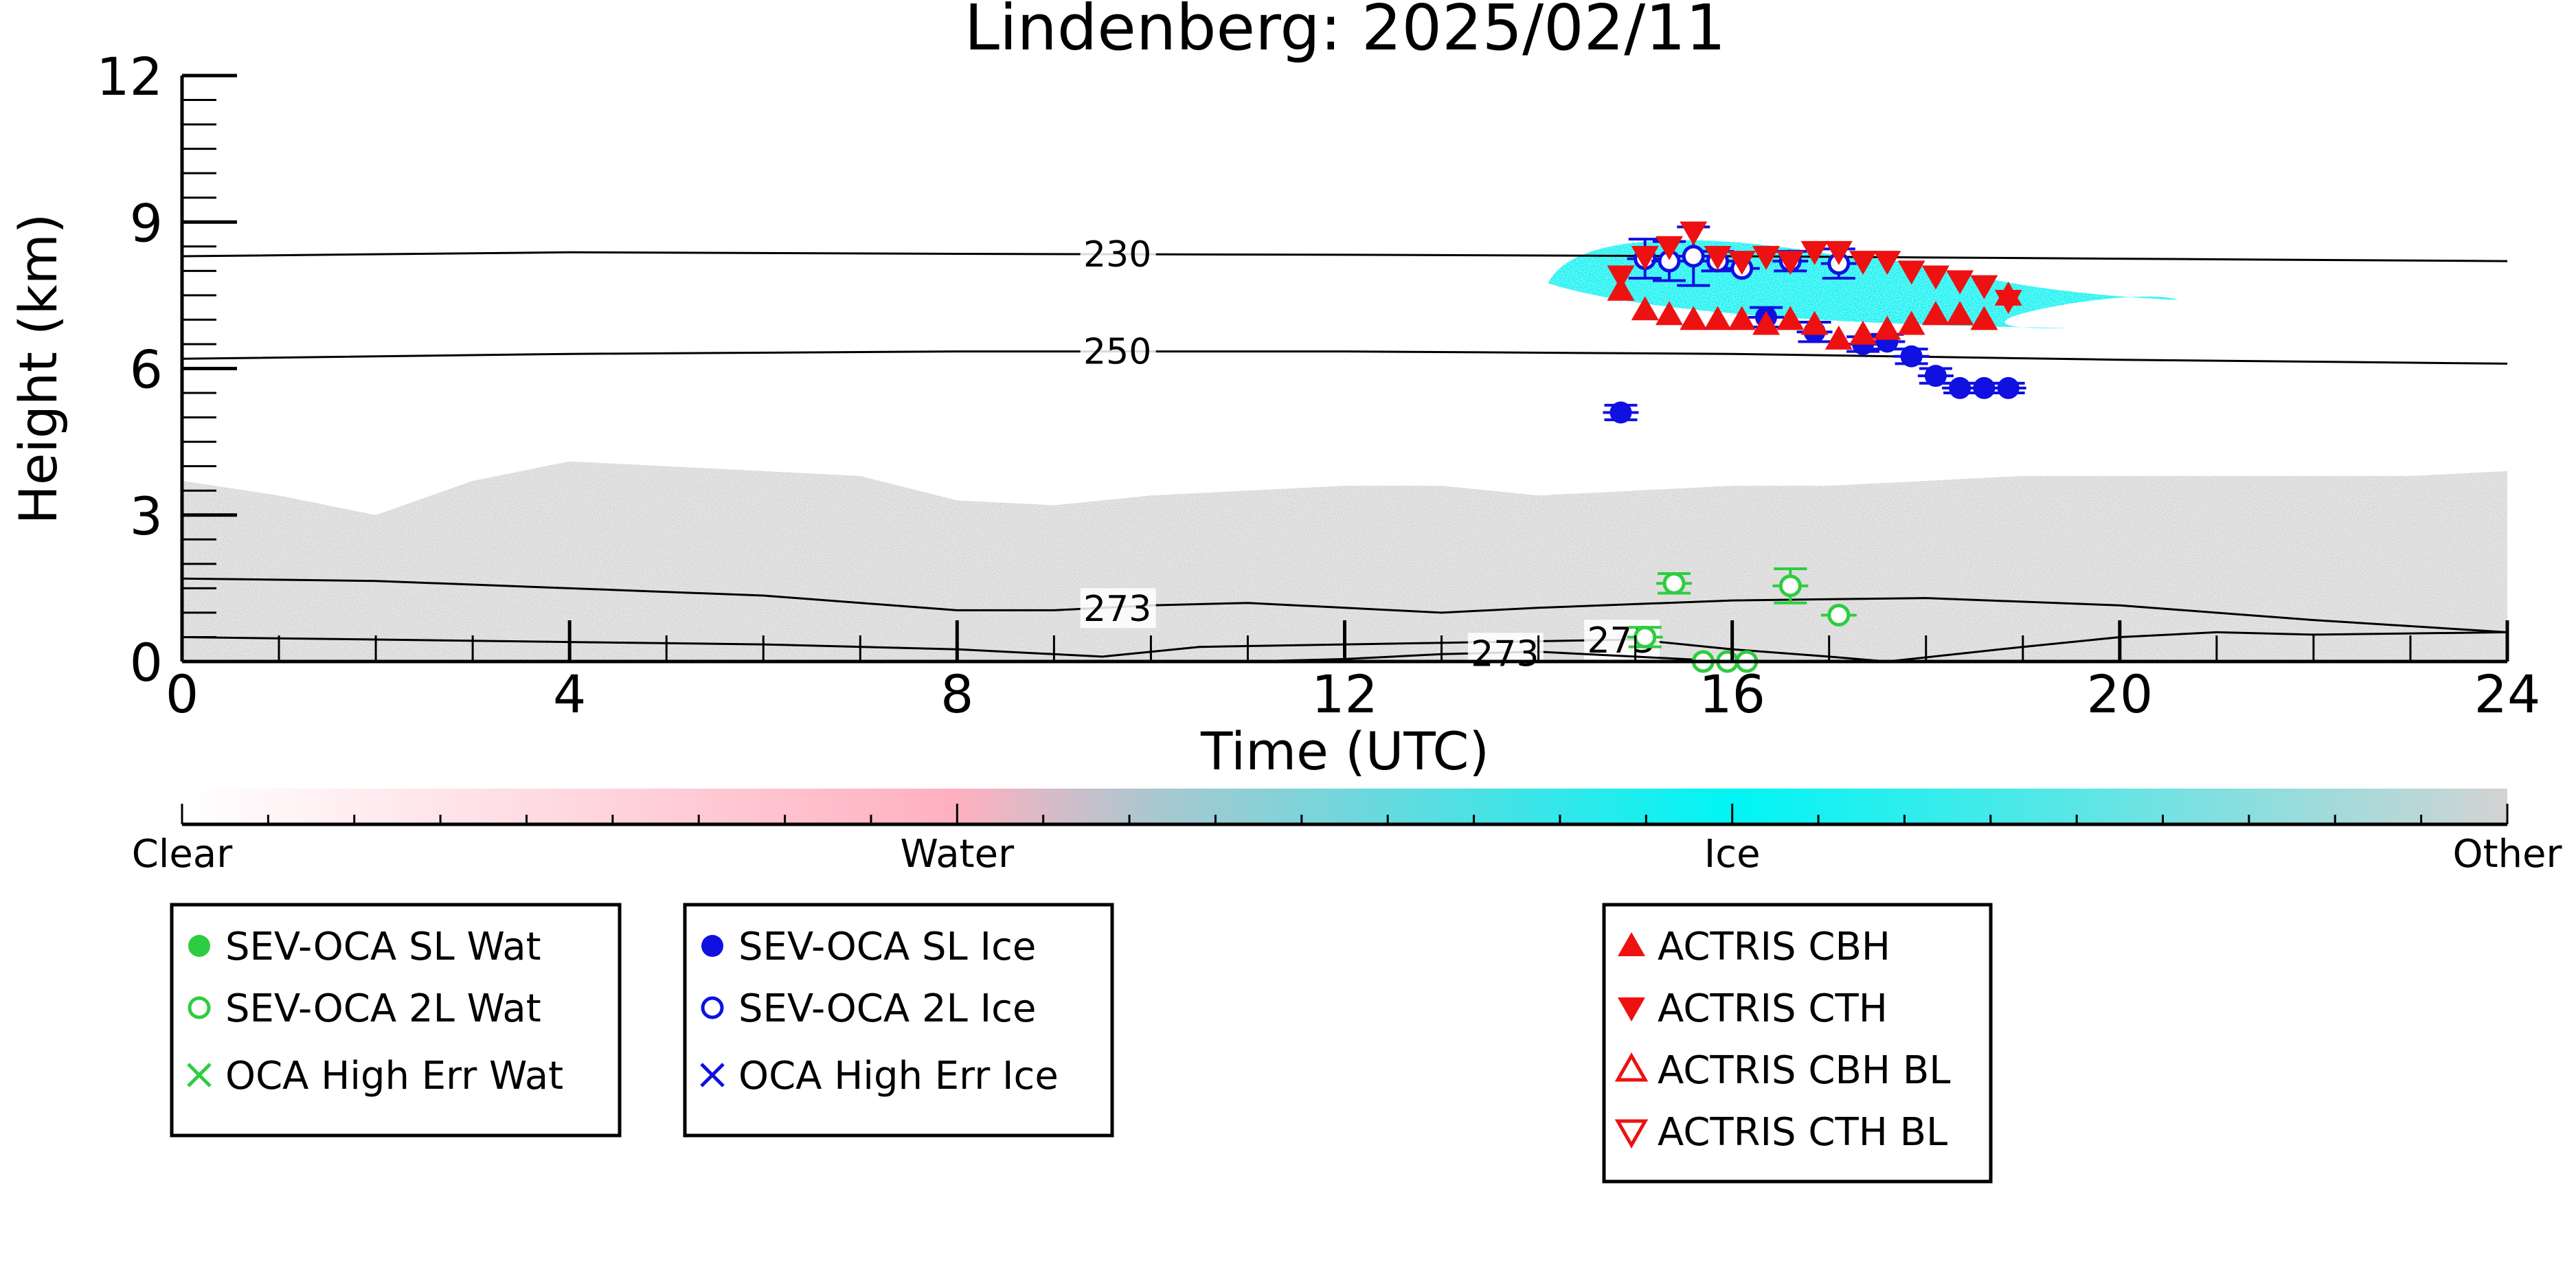 This screenshot has width=2576, height=1288. I want to click on colorbar-label: Clear, so click(182, 854).